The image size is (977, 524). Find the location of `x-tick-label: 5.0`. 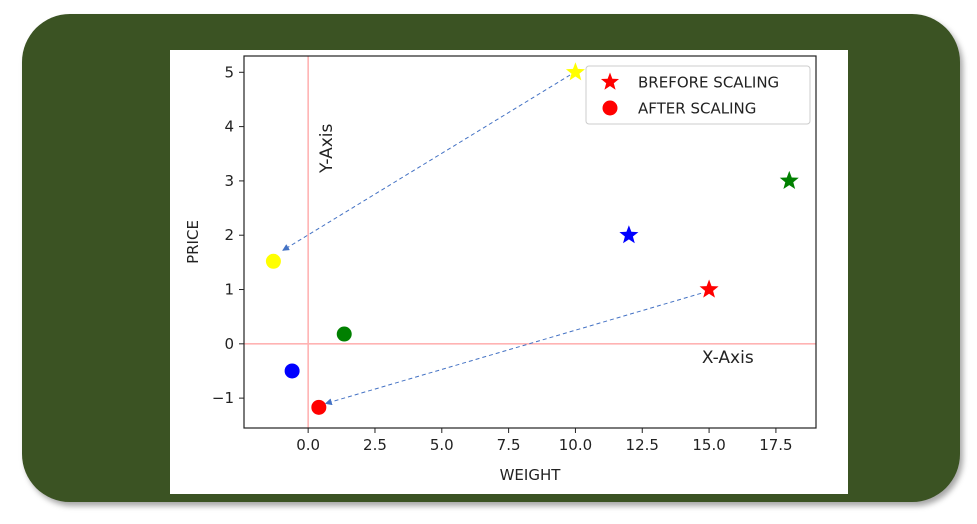

x-tick-label: 5.0 is located at coordinates (442, 445).